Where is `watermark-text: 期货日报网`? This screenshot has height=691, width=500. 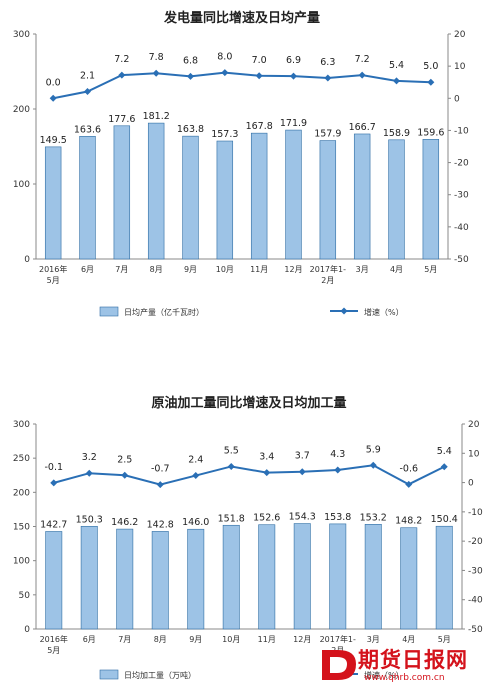
watermark-text: 期货日报网 is located at coordinates (413, 660).